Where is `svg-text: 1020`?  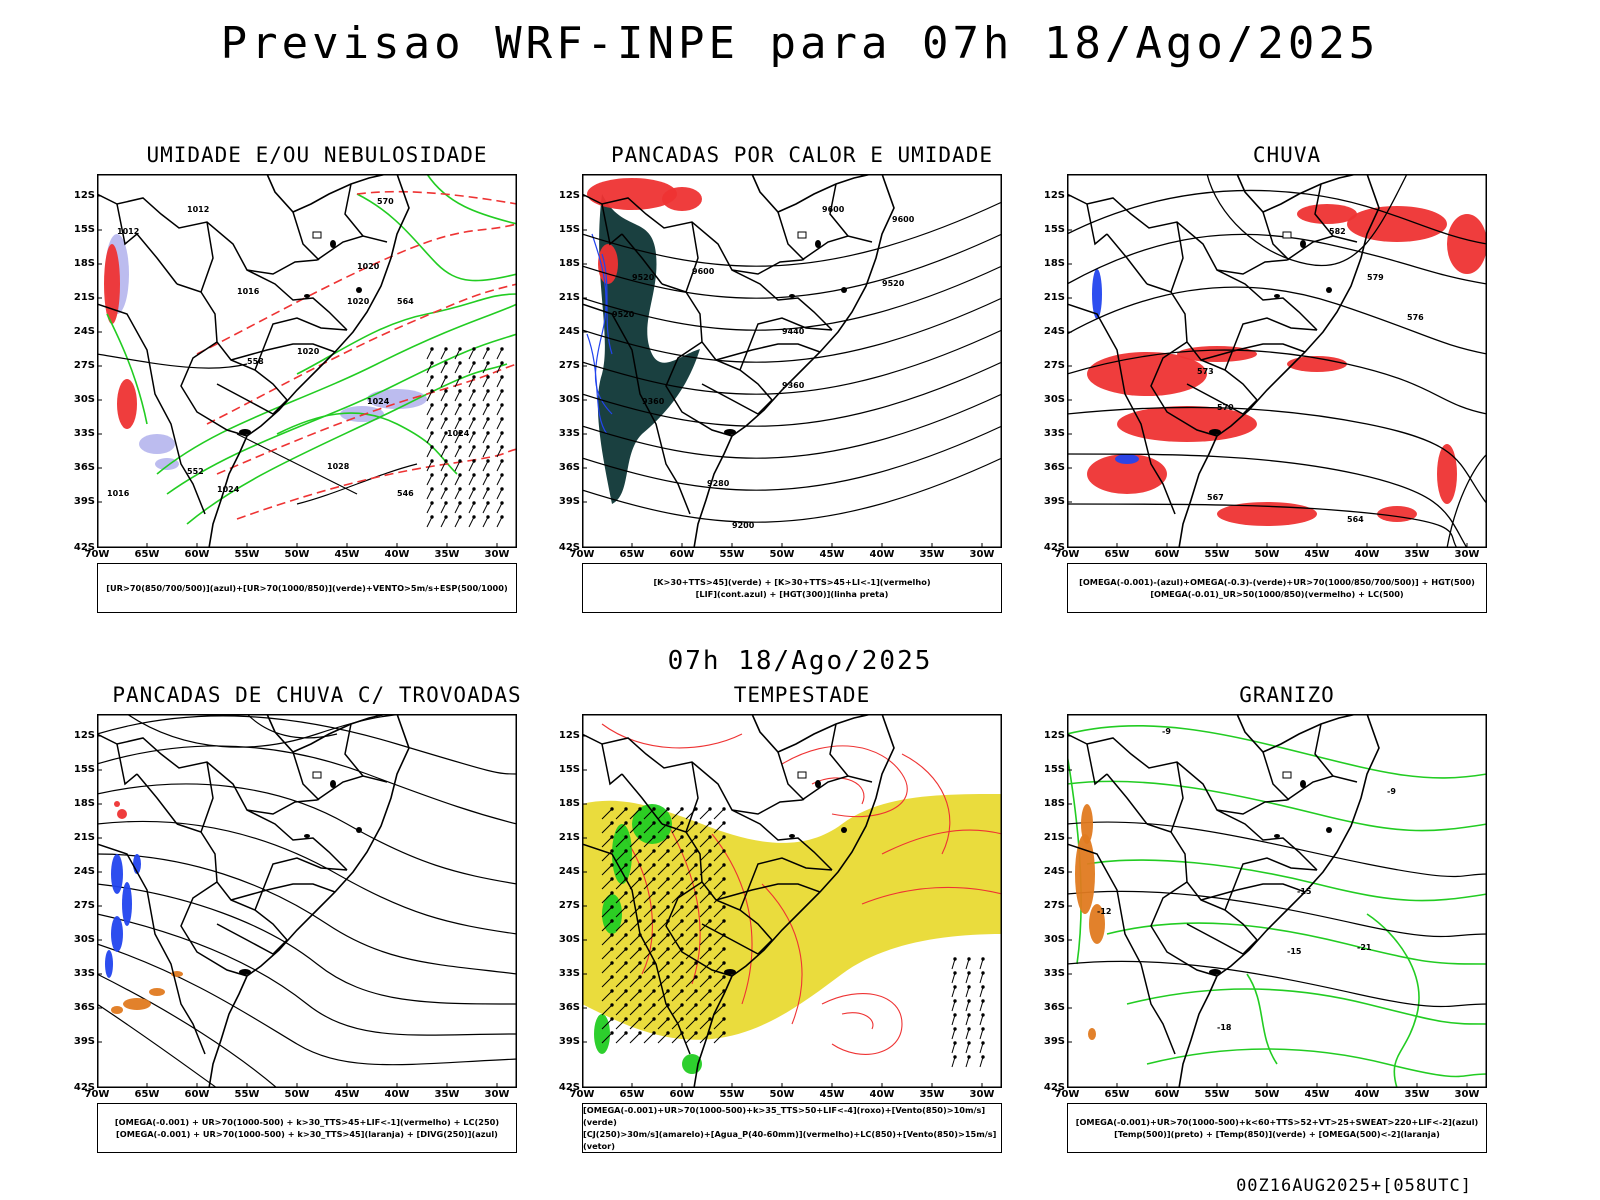 svg-text: 1020 is located at coordinates (368, 266).